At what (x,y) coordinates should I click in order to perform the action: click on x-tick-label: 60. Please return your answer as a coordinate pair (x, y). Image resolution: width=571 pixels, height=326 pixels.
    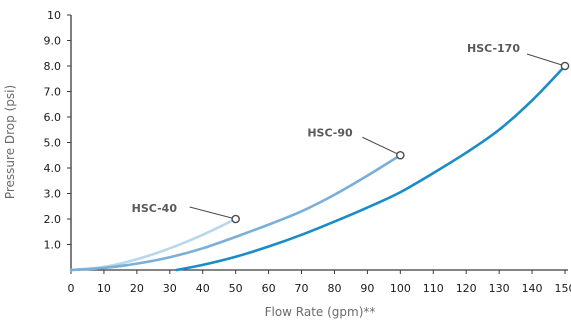
    Looking at the image, I should click on (269, 288).